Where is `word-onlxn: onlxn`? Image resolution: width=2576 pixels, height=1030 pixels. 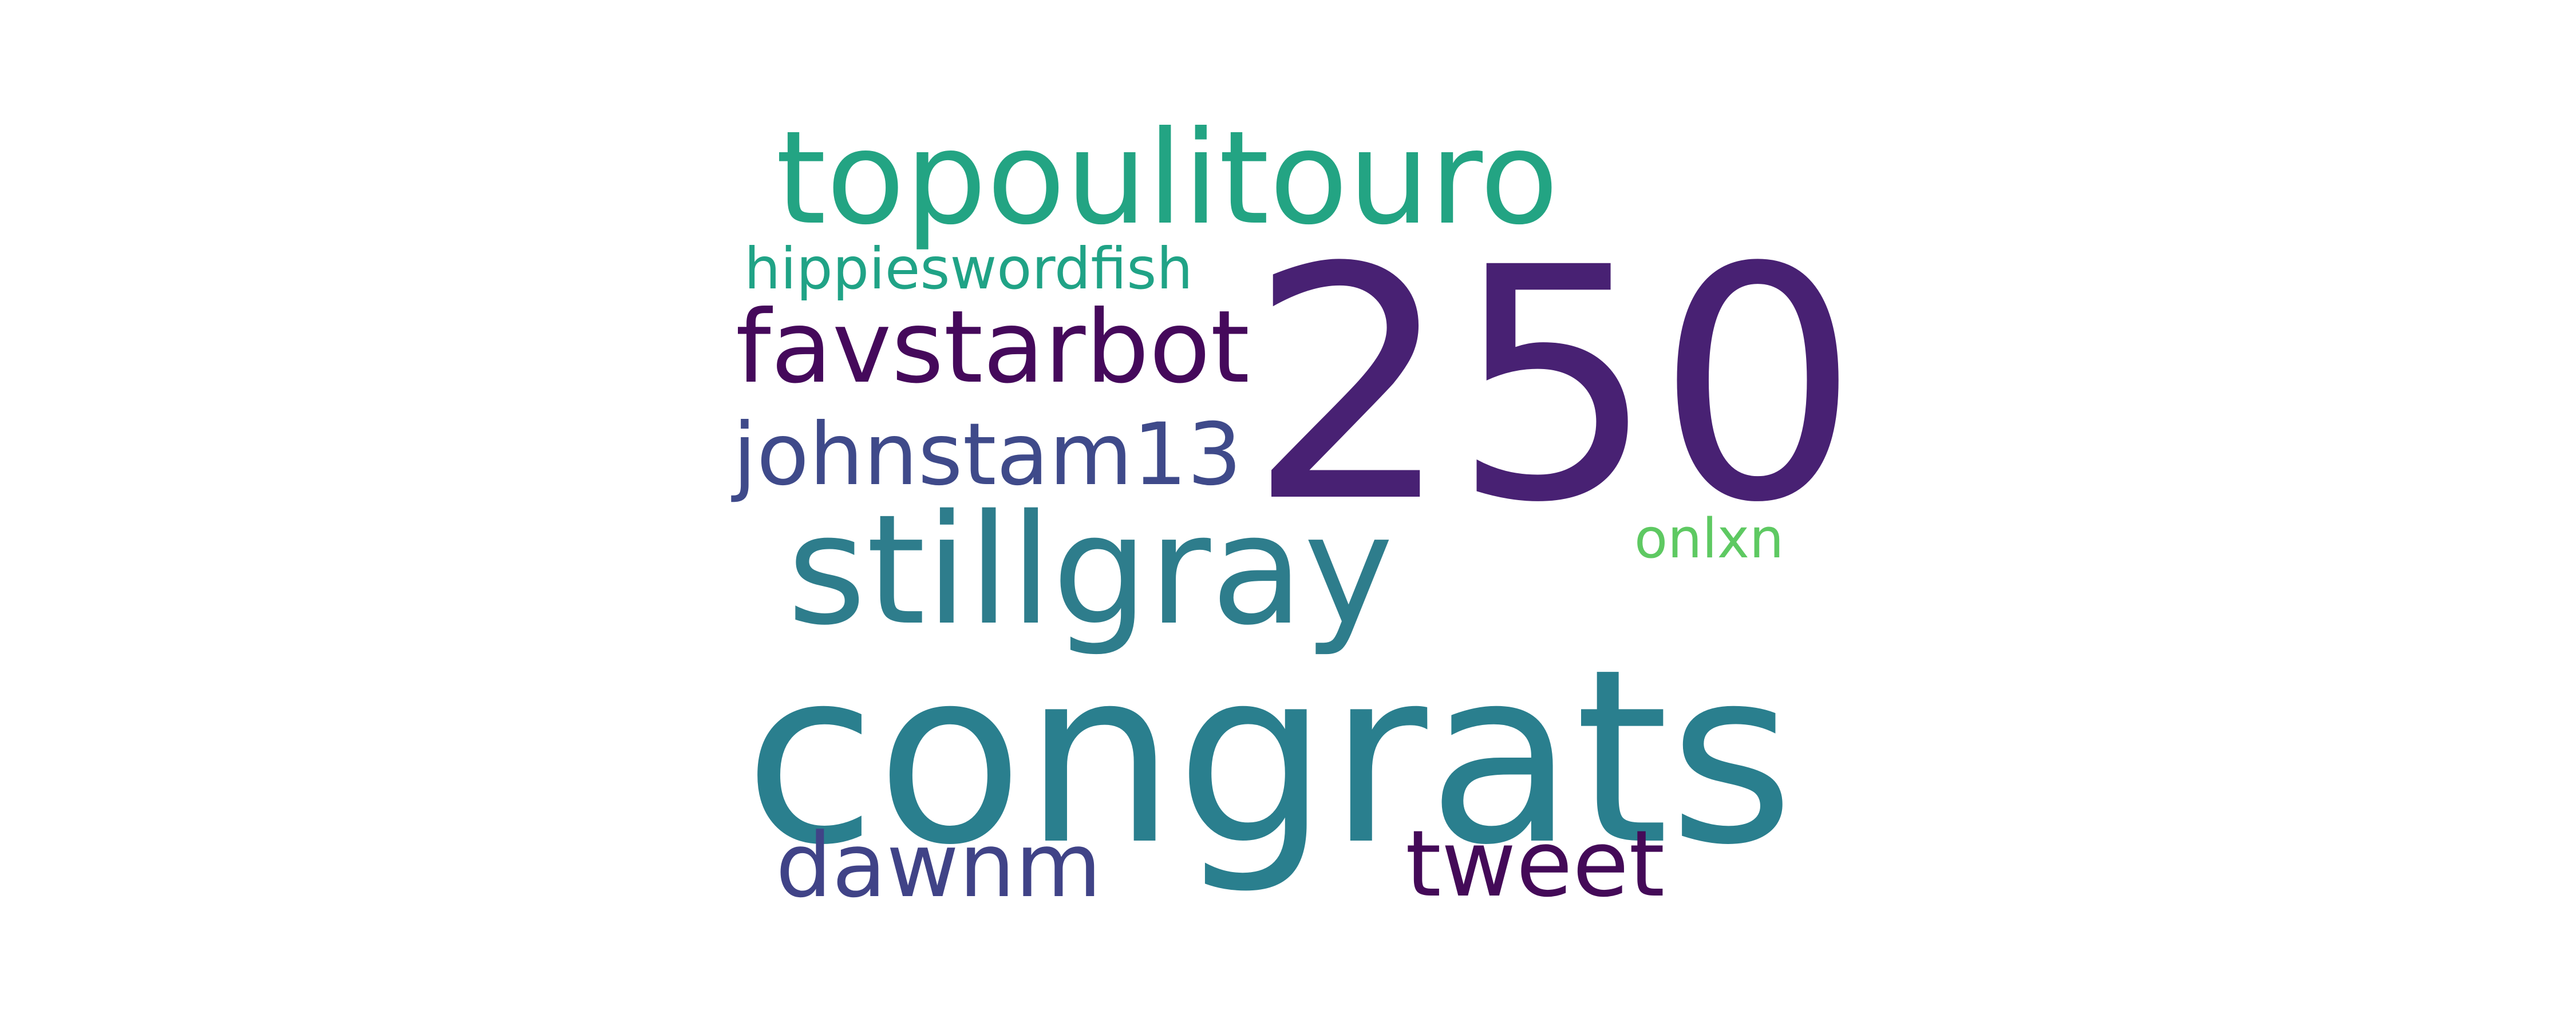 word-onlxn: onlxn is located at coordinates (1709, 539).